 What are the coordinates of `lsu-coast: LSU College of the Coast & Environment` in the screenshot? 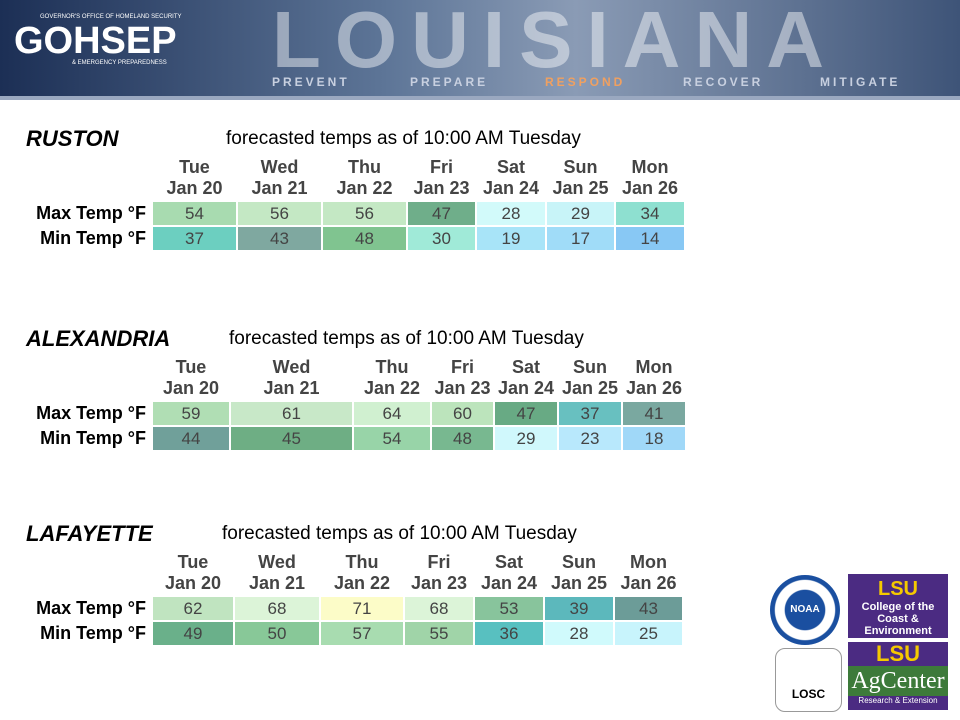 It's located at (898, 606).